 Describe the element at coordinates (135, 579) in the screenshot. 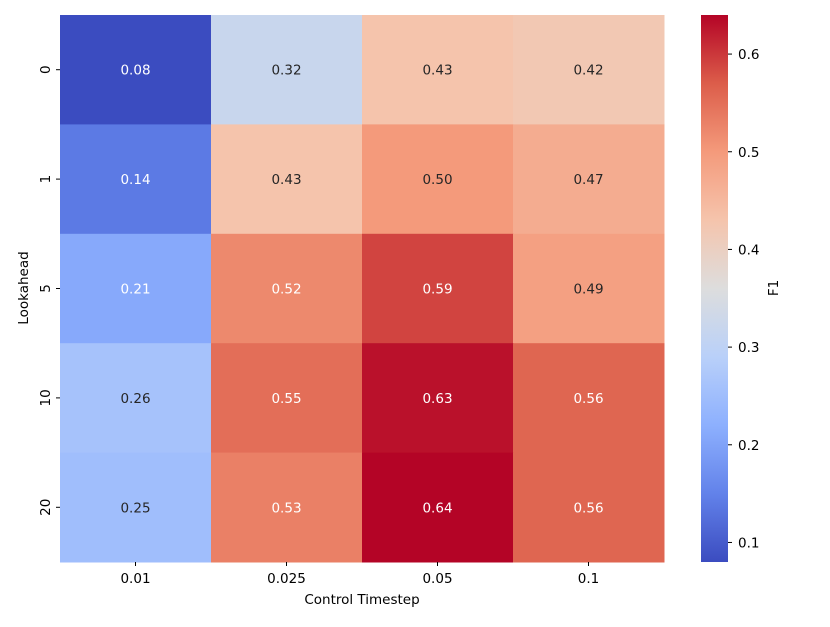

I see `x-tick-label: 0.01` at that location.